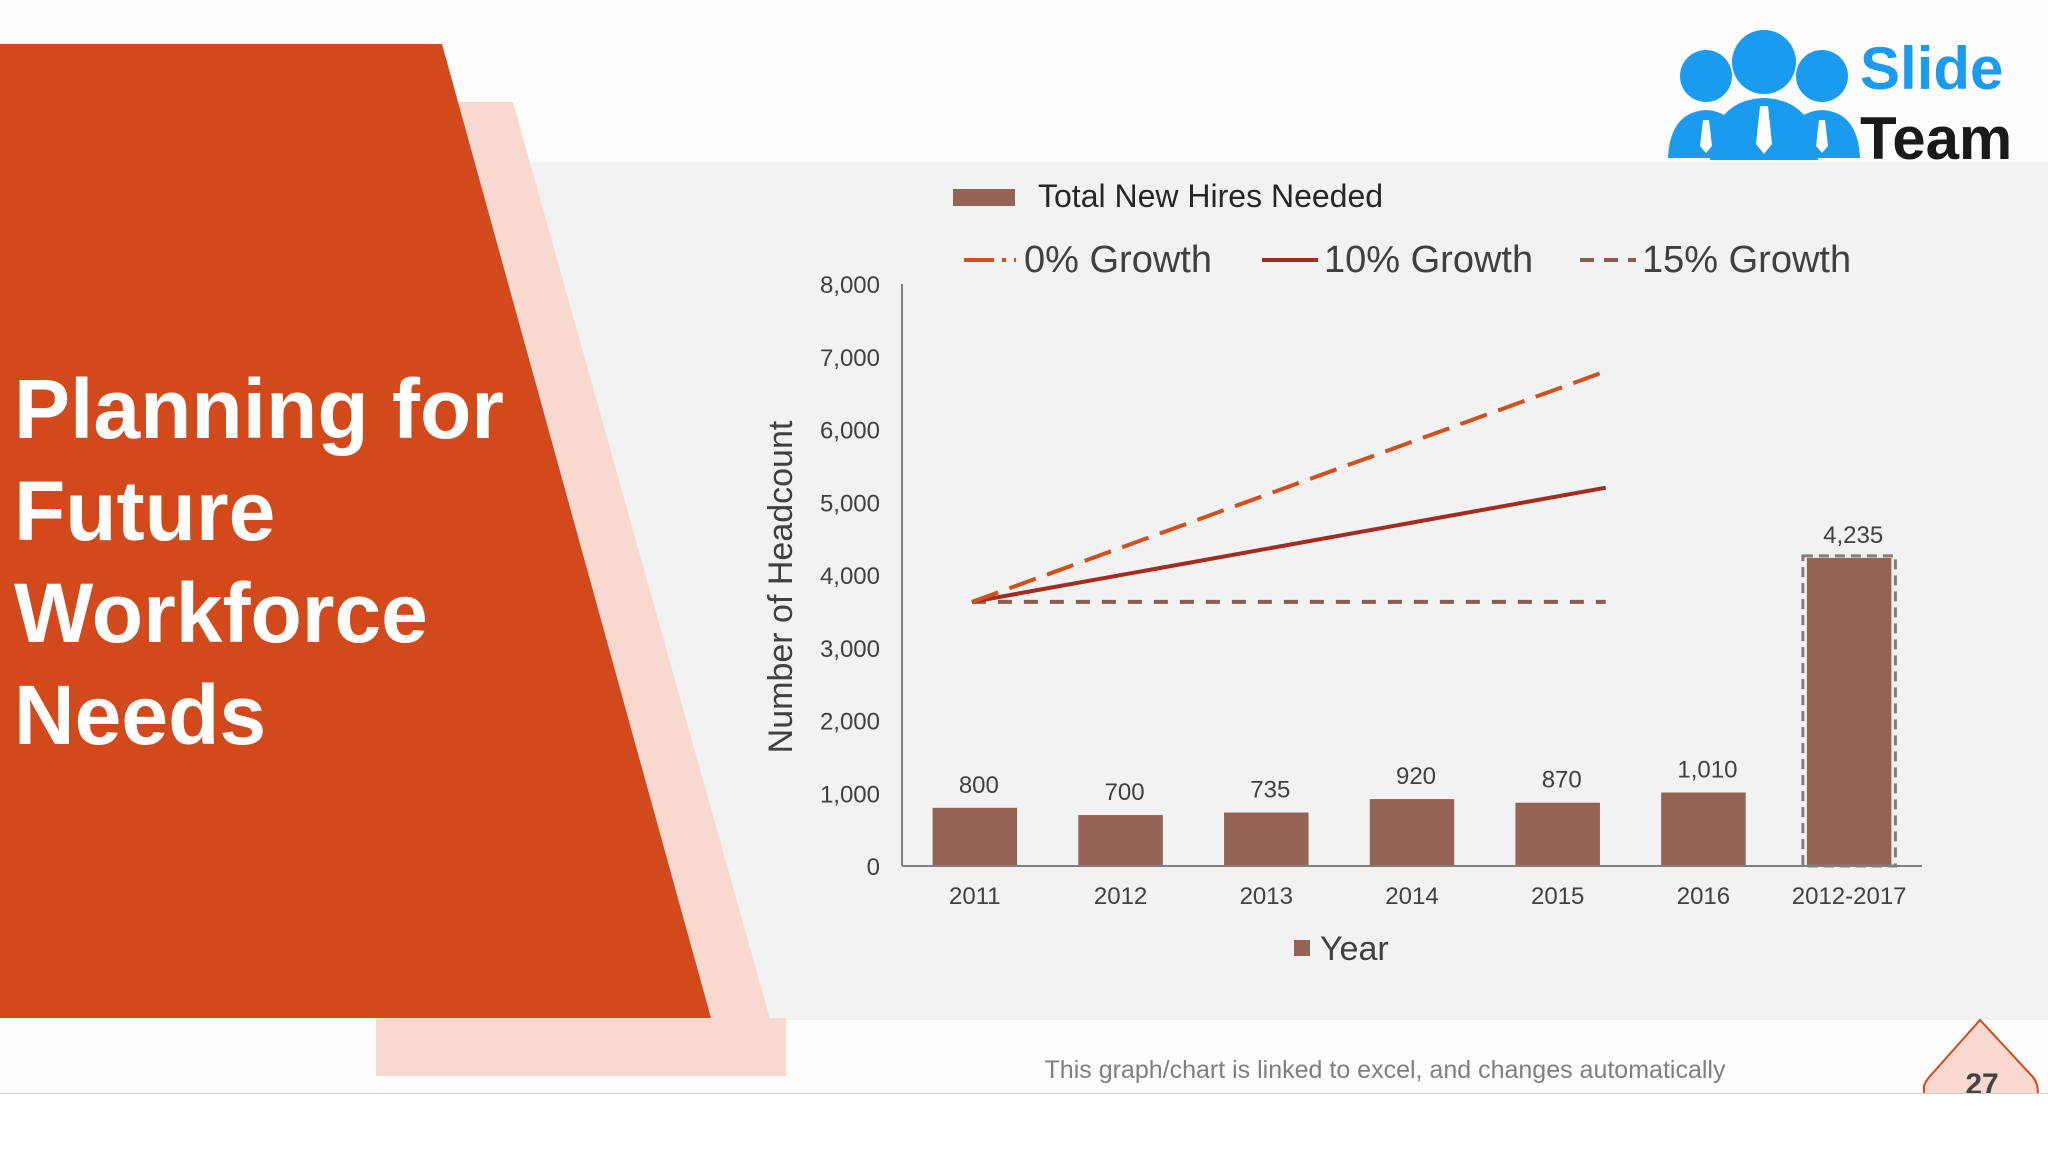 Image resolution: width=2048 pixels, height=1152 pixels. What do you see at coordinates (1120, 896) in the screenshot?
I see `x-tick-label: 2012` at bounding box center [1120, 896].